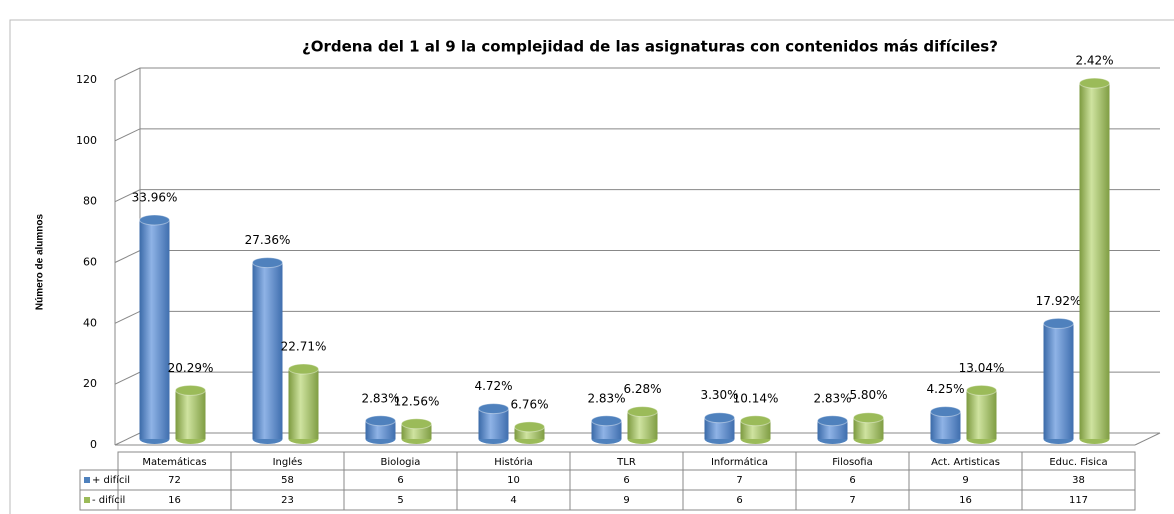  What do you see at coordinates (513, 462) in the screenshot?
I see `x-tick-label: História` at bounding box center [513, 462].